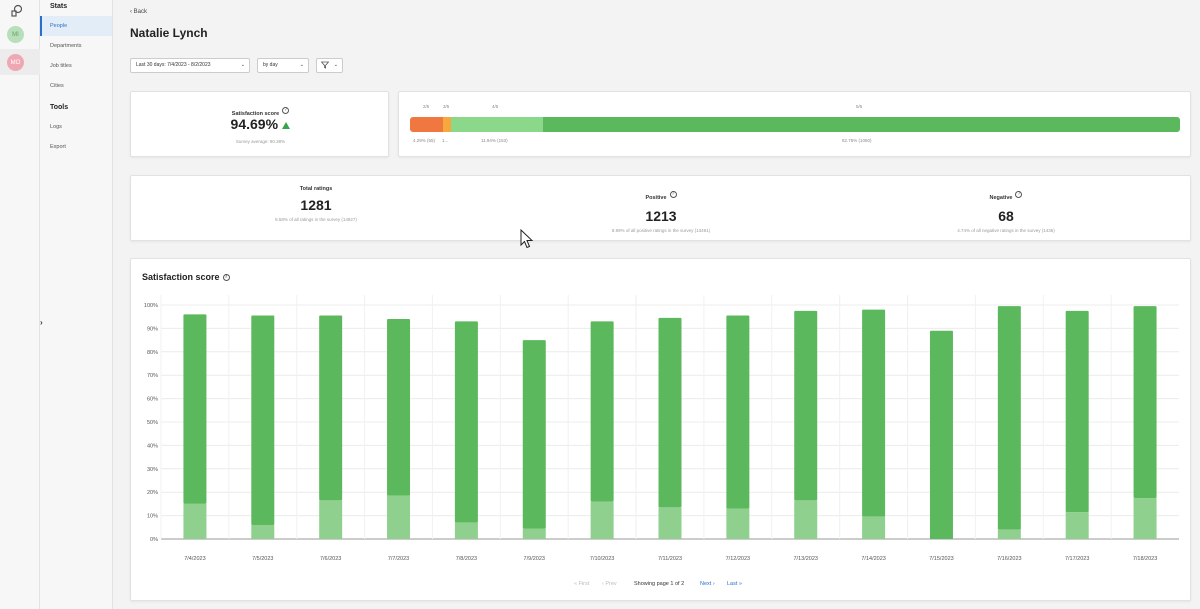  What do you see at coordinates (656, 198) in the screenshot?
I see `positive-label: Positive` at bounding box center [656, 198].